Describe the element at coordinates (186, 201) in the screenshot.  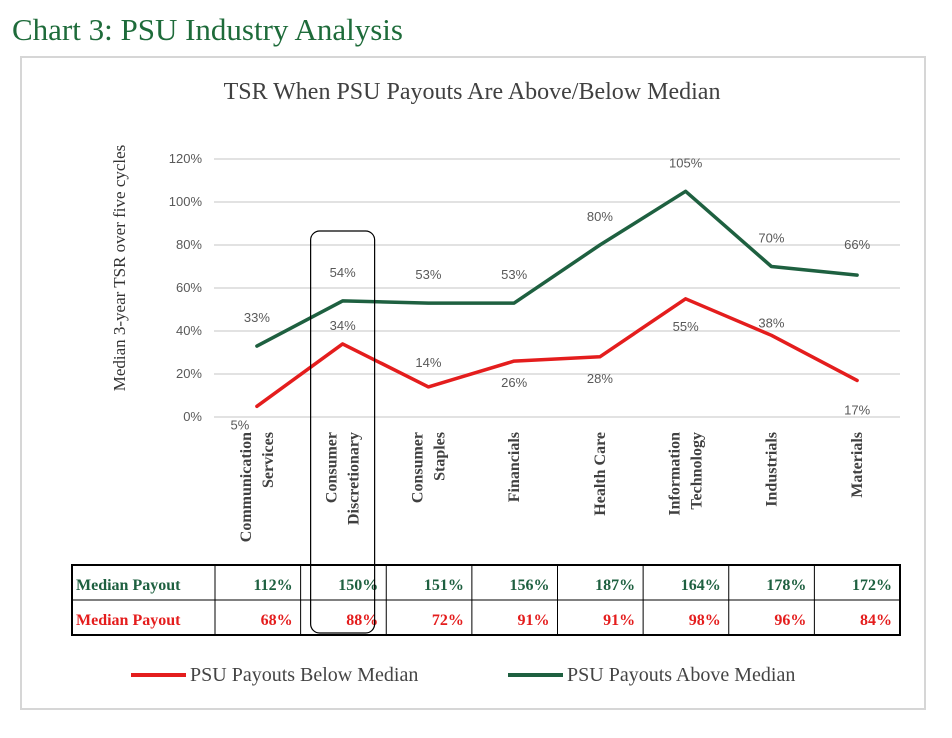
I see `y-tick-label: 100%` at that location.